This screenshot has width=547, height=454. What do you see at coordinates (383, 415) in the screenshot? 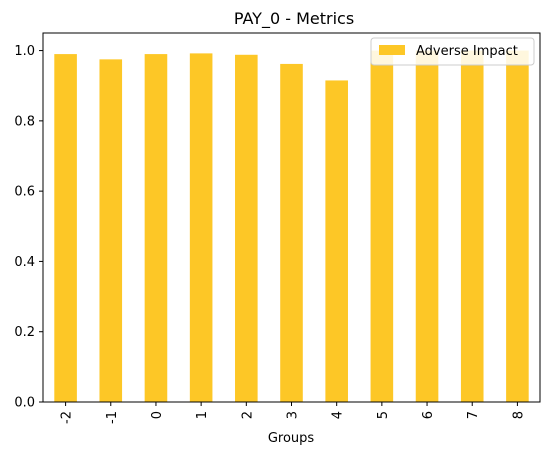
I see `x-tick-label: 5` at bounding box center [383, 415].